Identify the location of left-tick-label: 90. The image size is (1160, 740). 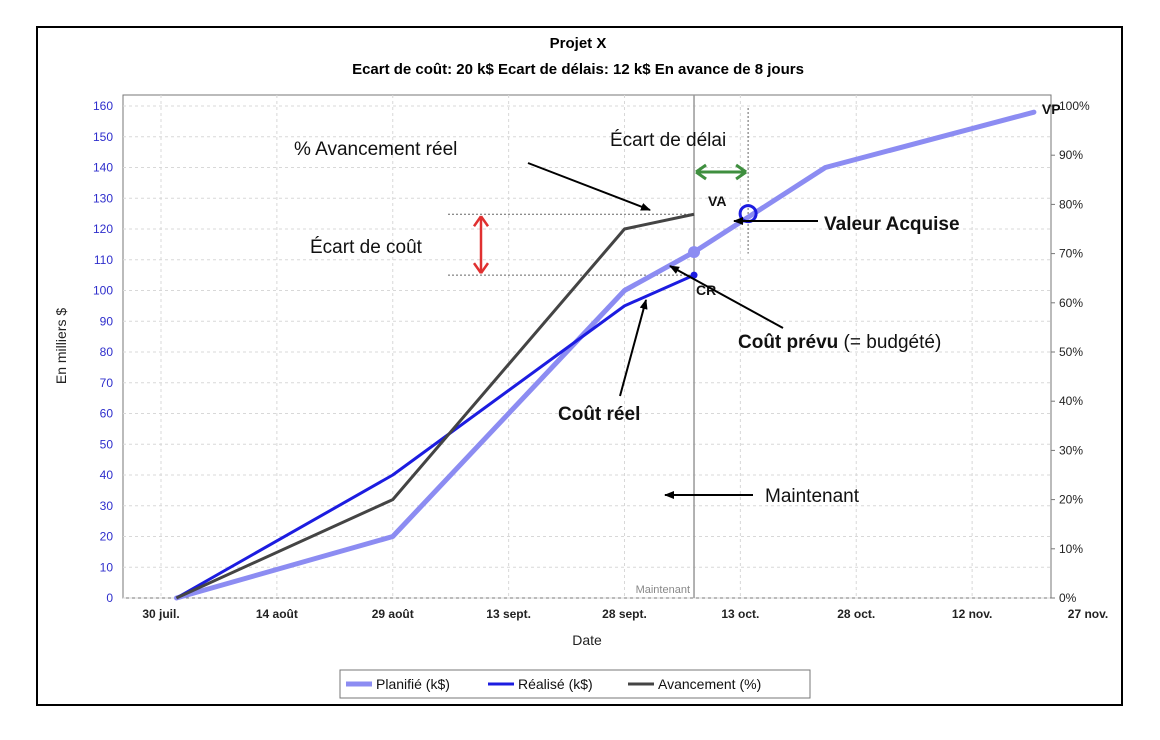
(107, 321).